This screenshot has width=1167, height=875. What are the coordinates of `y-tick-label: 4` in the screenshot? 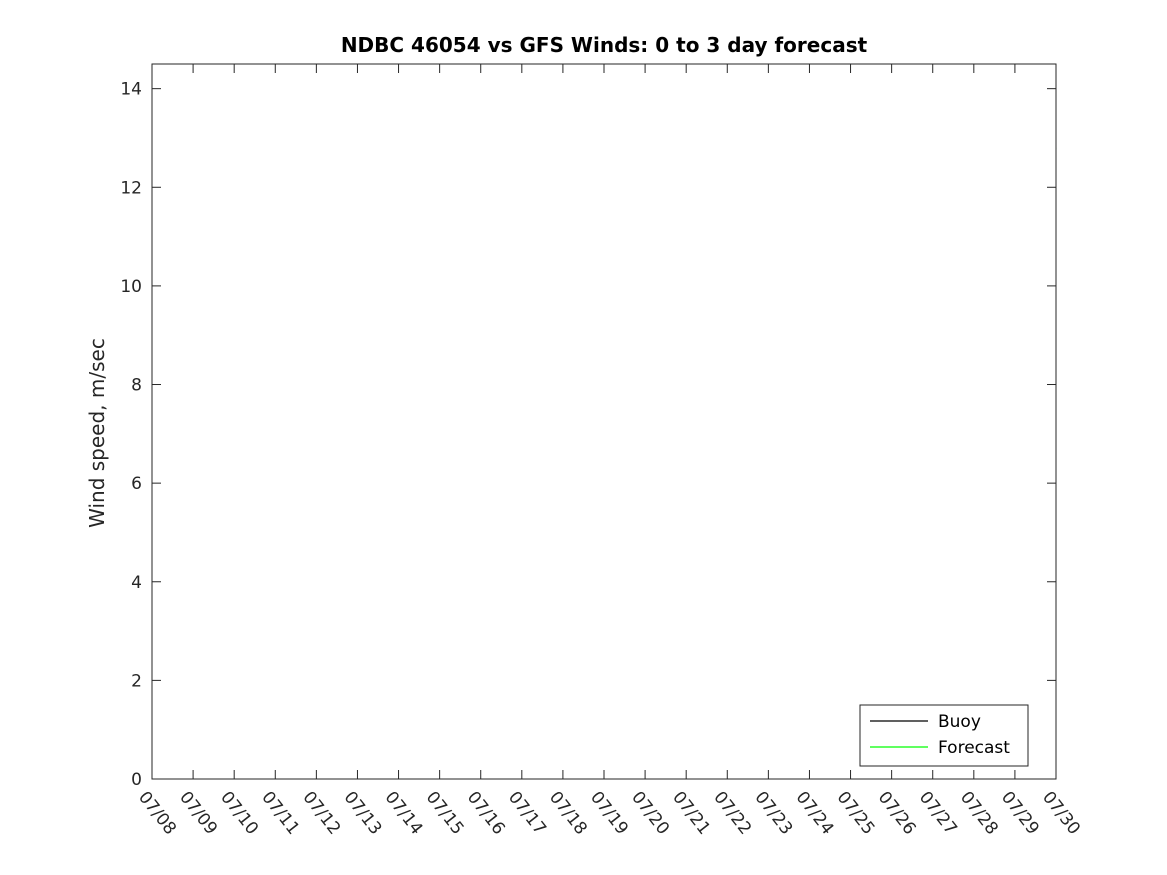 It's located at (136, 583).